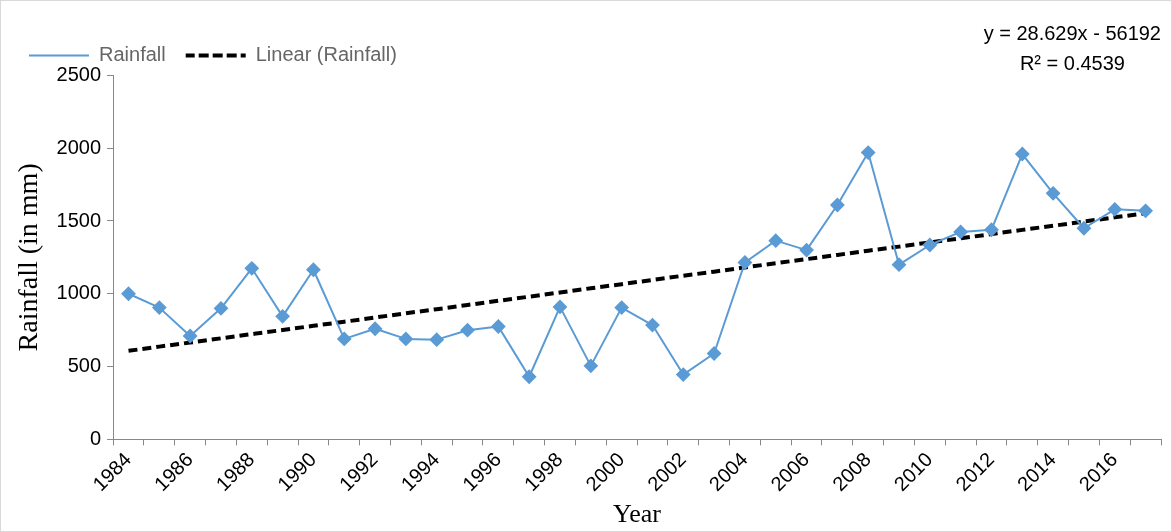 The image size is (1172, 532). What do you see at coordinates (132, 53) in the screenshot?
I see `legend-label: Rainfall` at bounding box center [132, 53].